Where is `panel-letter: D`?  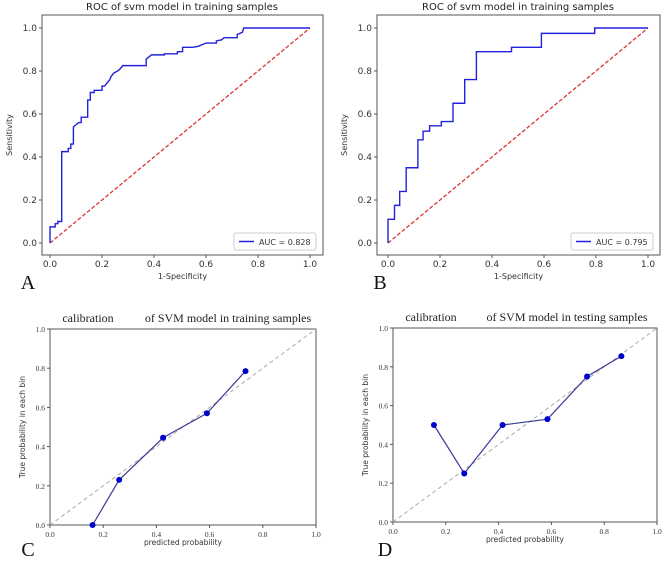
panel-letter: D is located at coordinates (385, 550).